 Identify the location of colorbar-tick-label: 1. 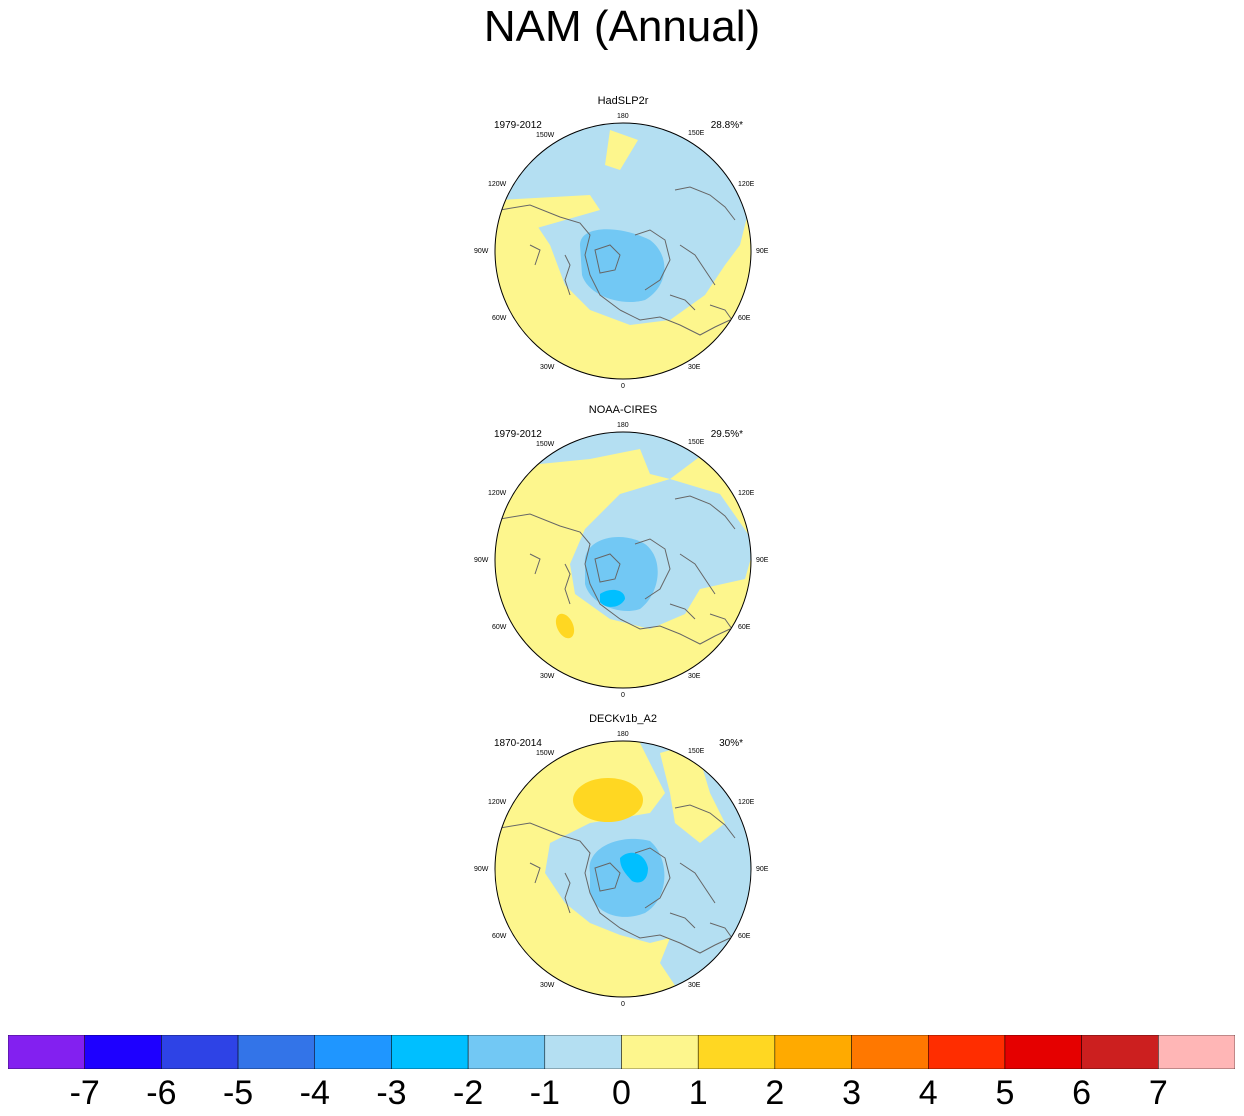
(698, 1093).